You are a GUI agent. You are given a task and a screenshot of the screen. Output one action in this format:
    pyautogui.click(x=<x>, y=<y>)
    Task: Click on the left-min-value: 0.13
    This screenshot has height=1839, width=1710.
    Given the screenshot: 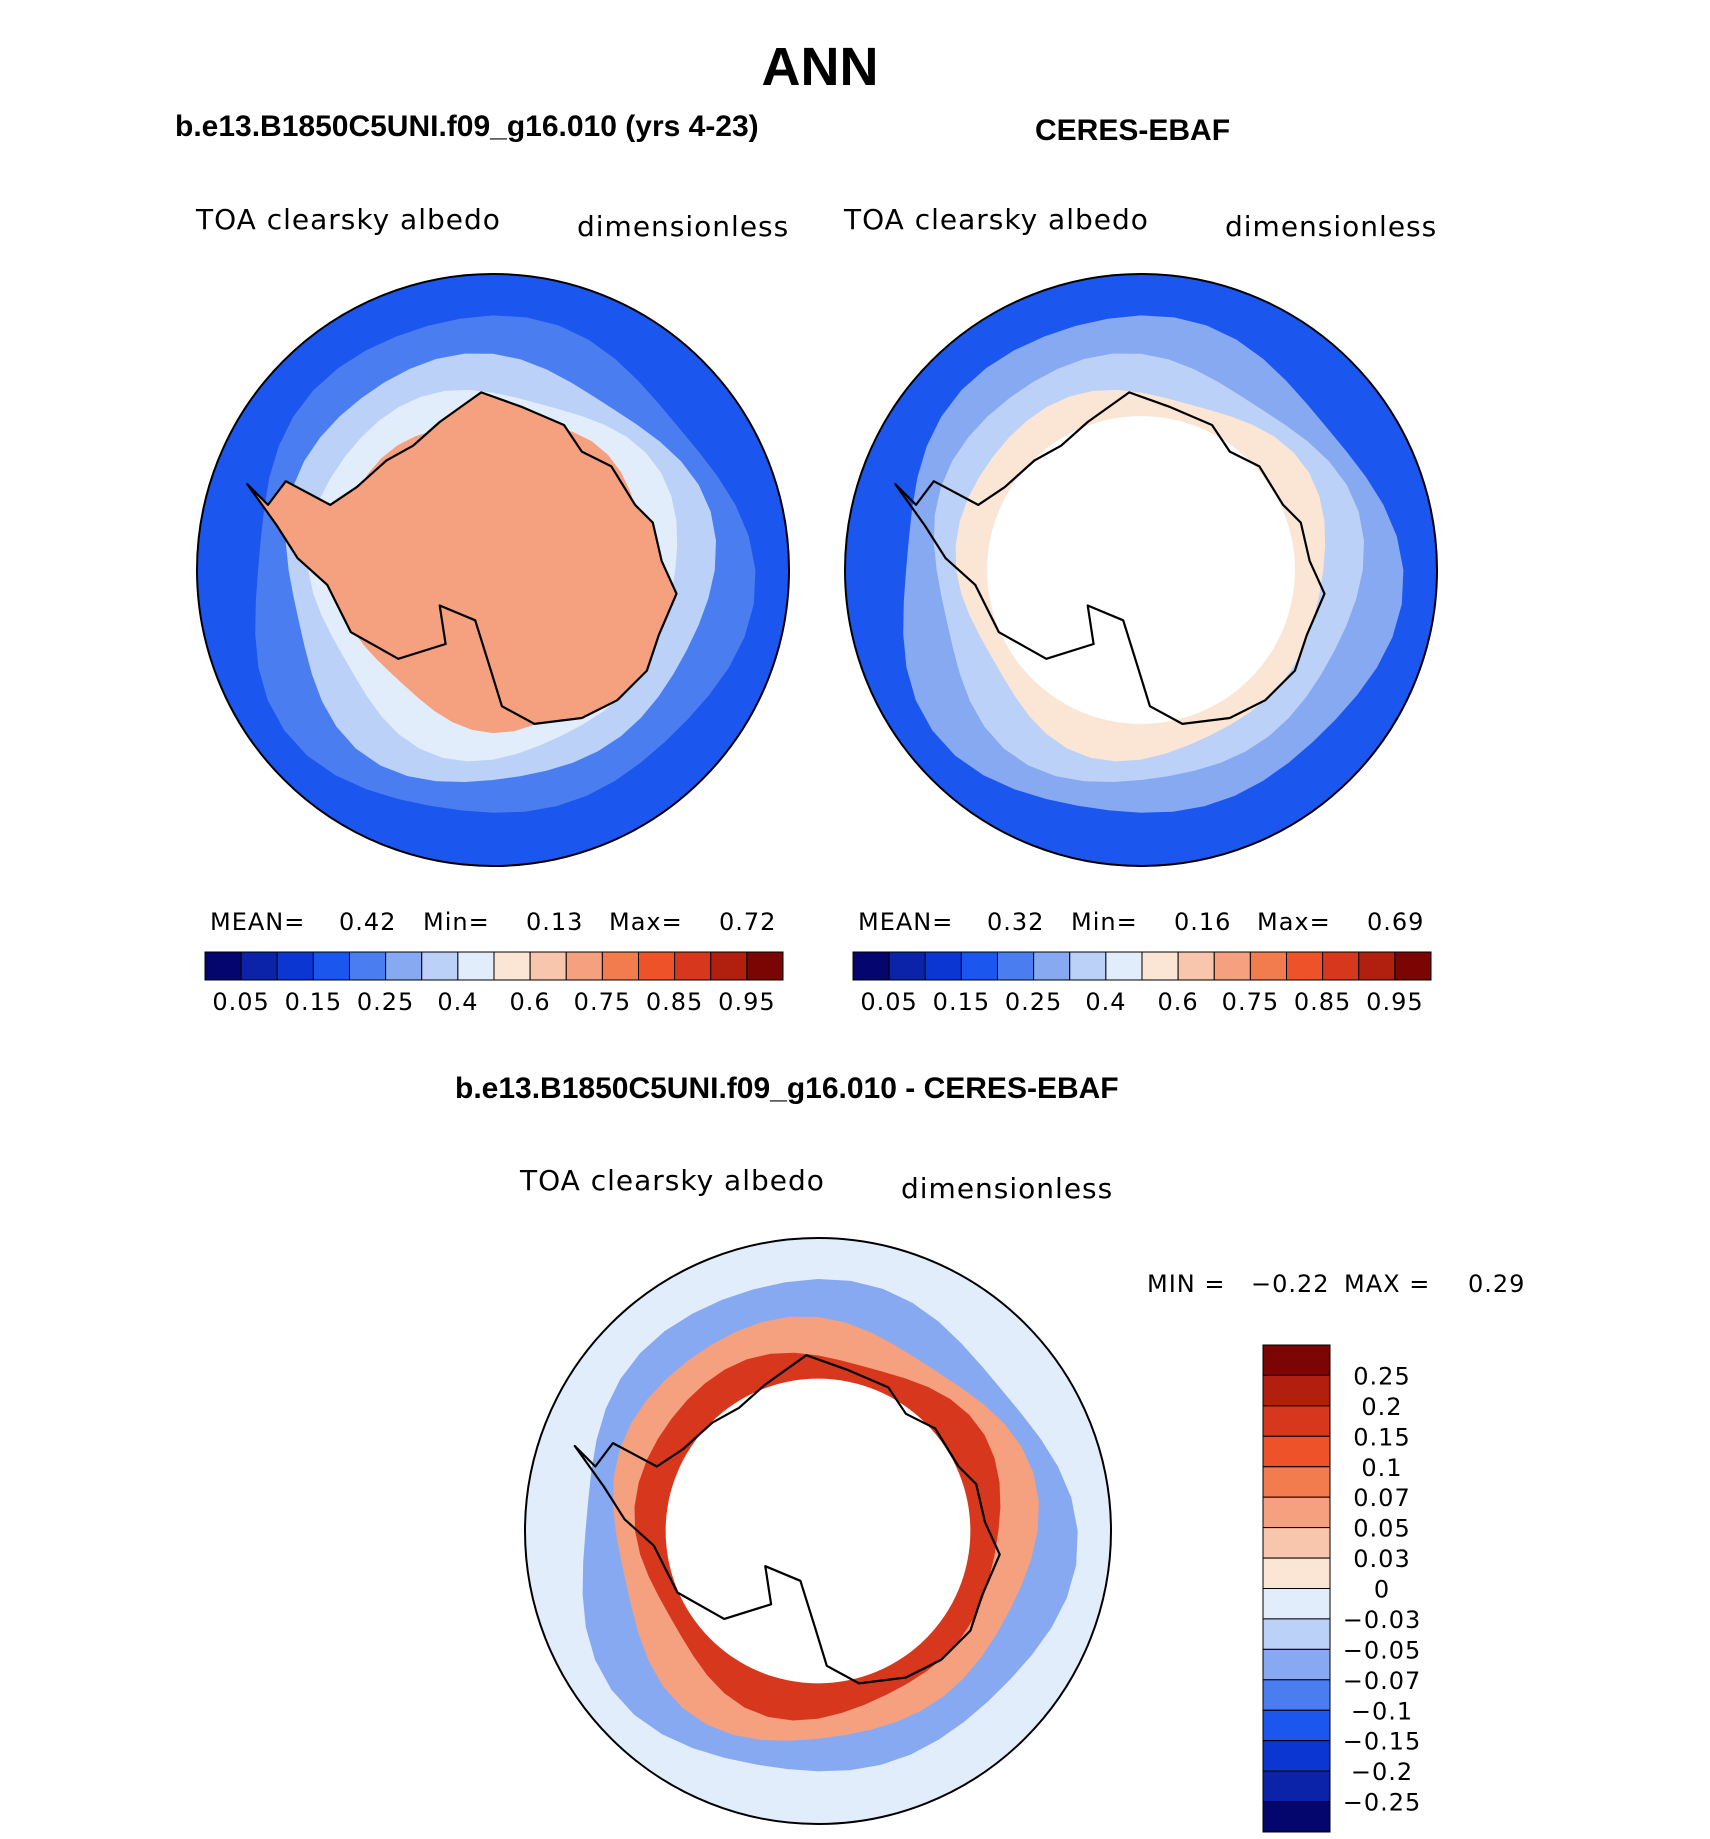 What is the action you would take?
    pyautogui.click(x=555, y=922)
    